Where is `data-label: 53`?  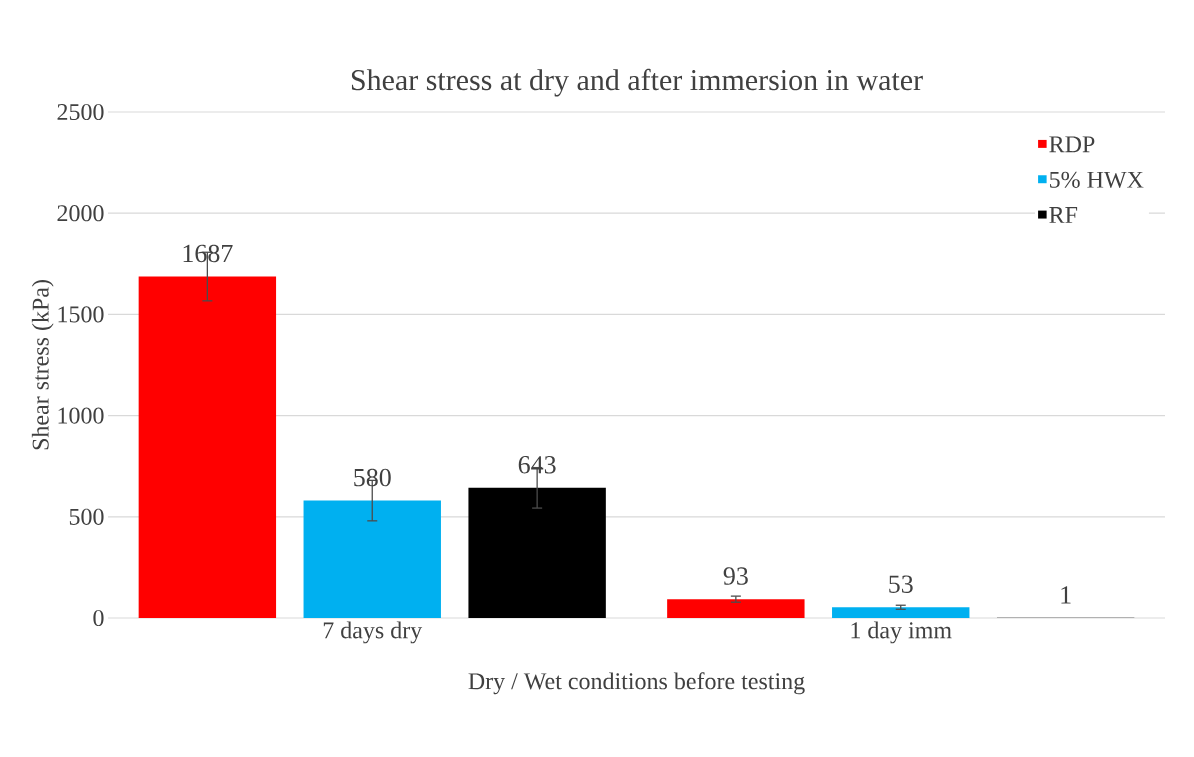
data-label: 53 is located at coordinates (901, 584).